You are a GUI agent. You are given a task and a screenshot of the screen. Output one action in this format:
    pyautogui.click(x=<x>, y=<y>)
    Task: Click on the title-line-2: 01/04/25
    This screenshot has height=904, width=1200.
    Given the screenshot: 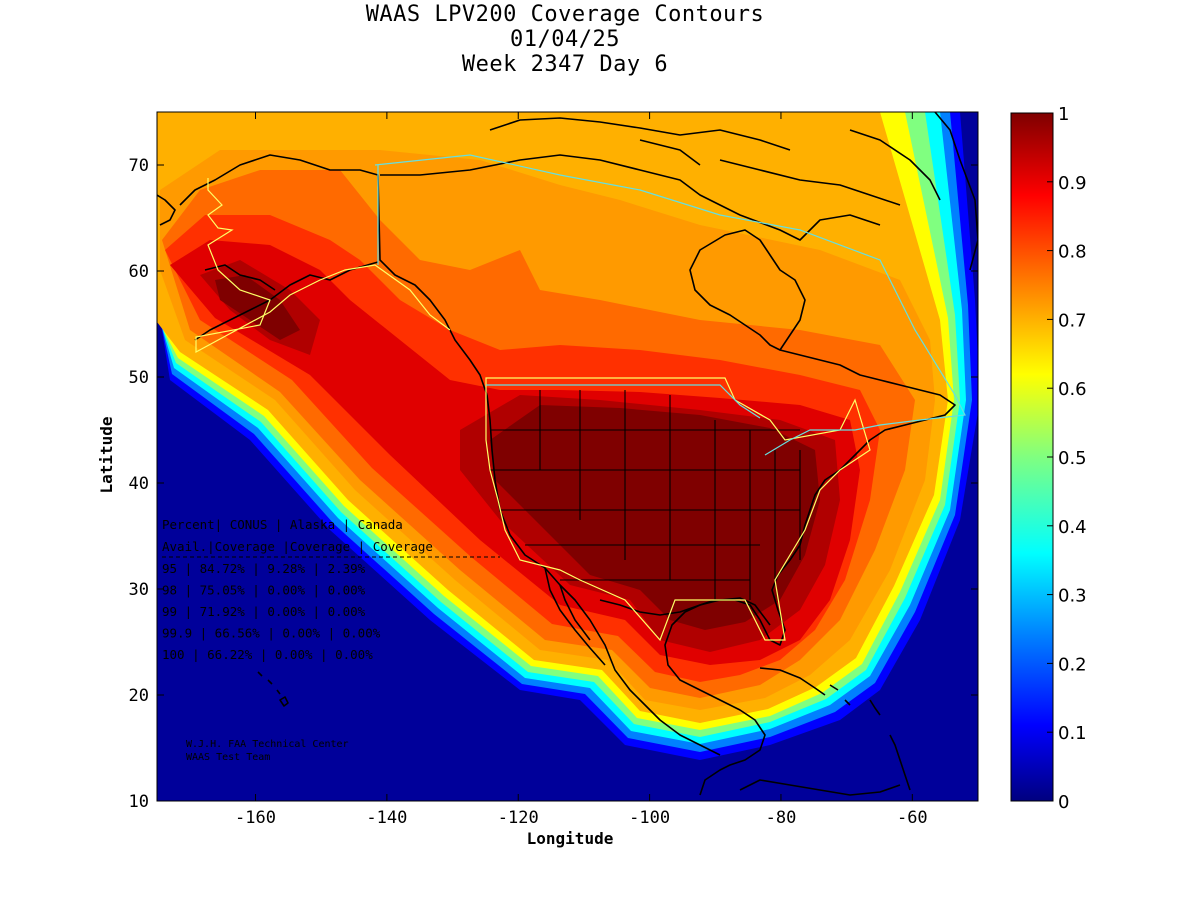 What is the action you would take?
    pyautogui.click(x=565, y=39)
    